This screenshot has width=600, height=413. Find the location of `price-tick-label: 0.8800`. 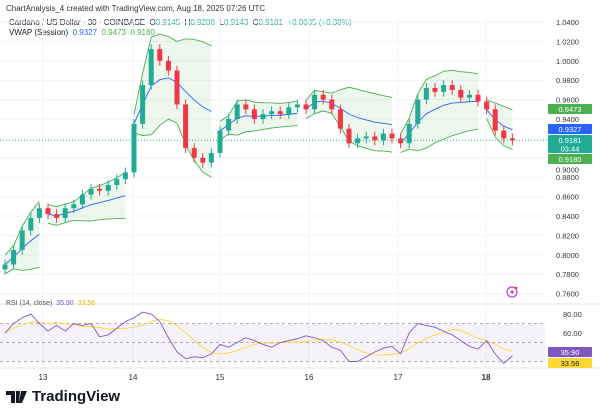

price-tick-label: 0.8800 is located at coordinates (567, 177).